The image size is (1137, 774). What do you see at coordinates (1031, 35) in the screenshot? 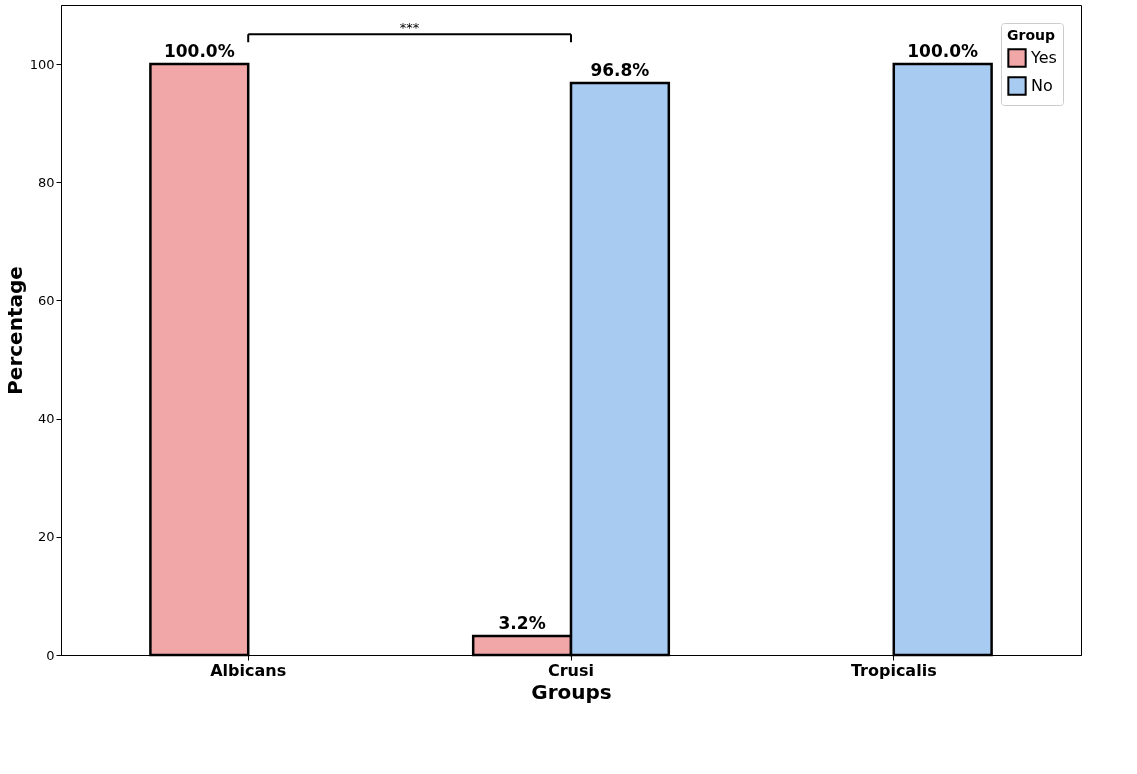
I see `legend-title: Group` at bounding box center [1031, 35].